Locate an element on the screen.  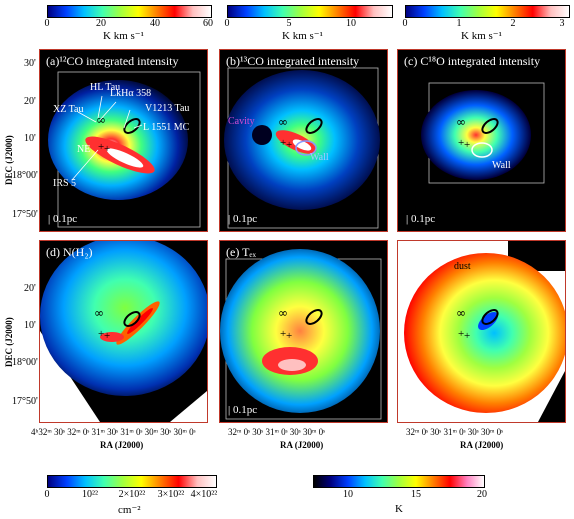
panel-c18o-title: (c) C¹⁸O integrated intensity is located at coordinates (472, 61).